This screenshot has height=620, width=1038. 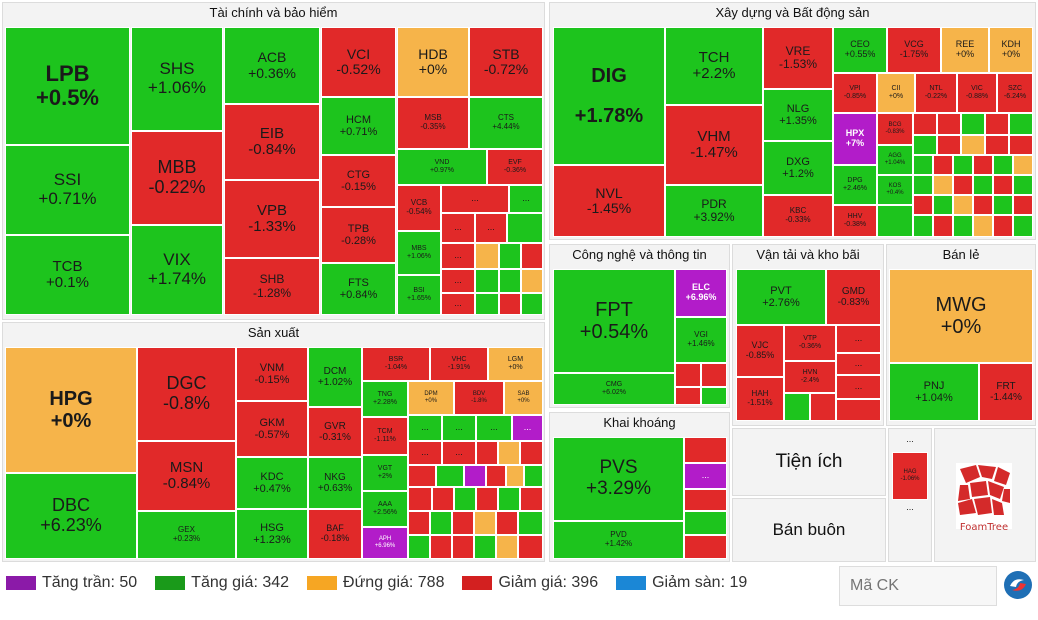 What do you see at coordinates (335, 534) in the screenshot?
I see `stock-tile: BAF -0.18%` at bounding box center [335, 534].